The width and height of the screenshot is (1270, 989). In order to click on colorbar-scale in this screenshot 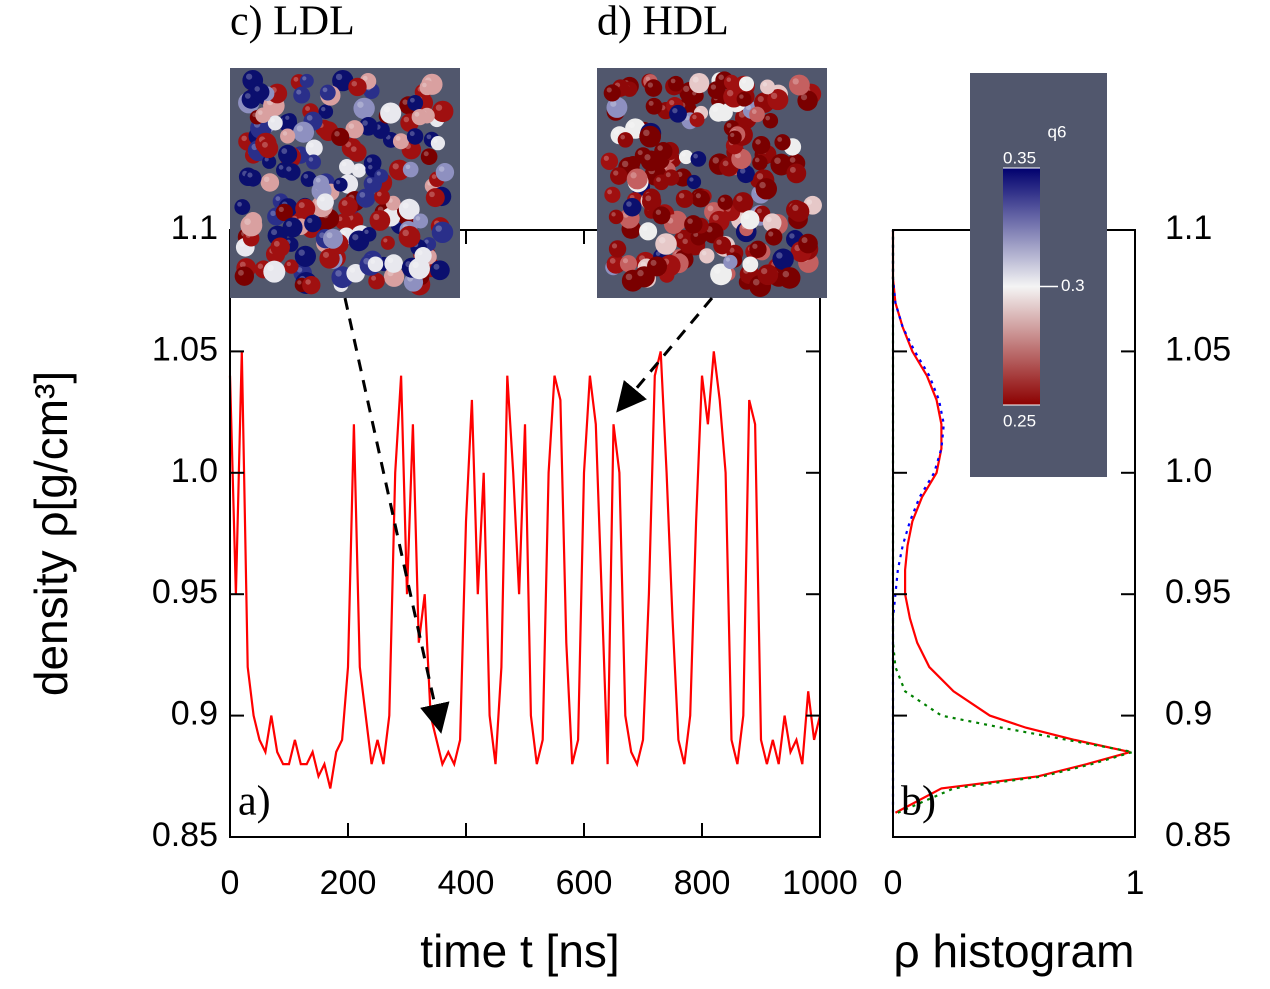, I will do `click(1021, 286)`.